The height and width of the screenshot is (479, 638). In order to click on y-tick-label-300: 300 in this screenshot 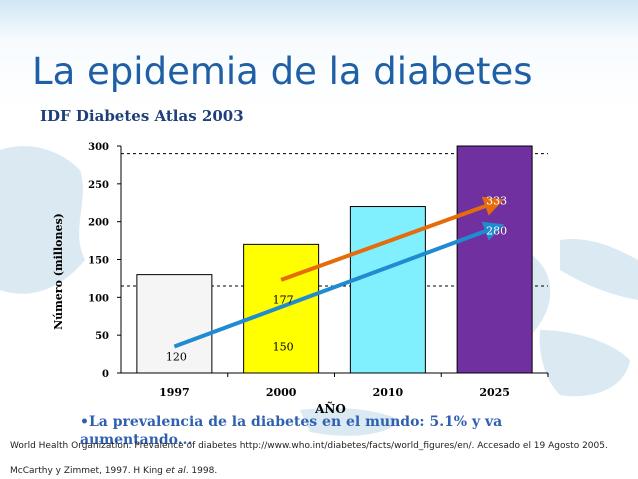, I will do `click(98, 147)`.